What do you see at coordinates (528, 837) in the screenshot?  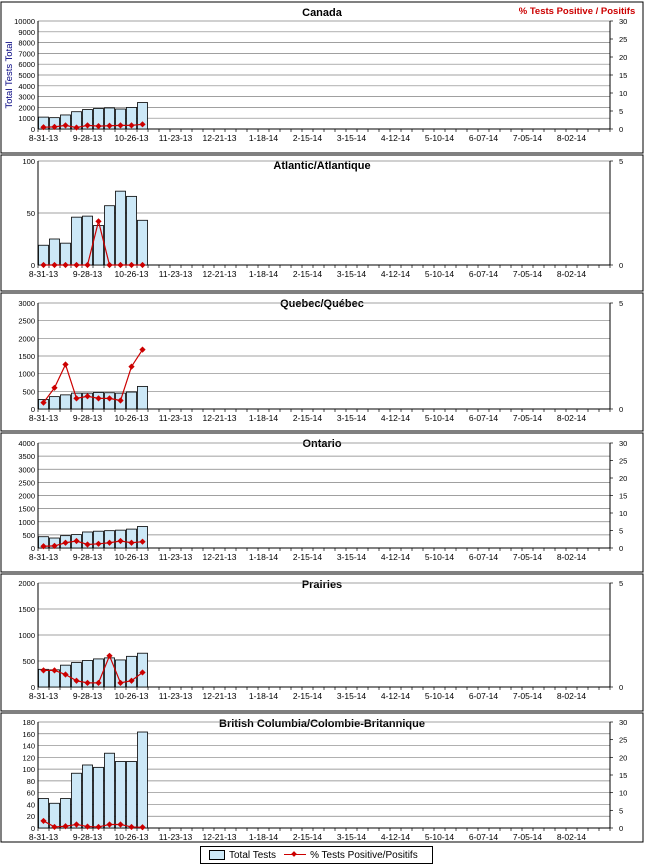 I see `panel-6-xtick-label: 7-05-14` at bounding box center [528, 837].